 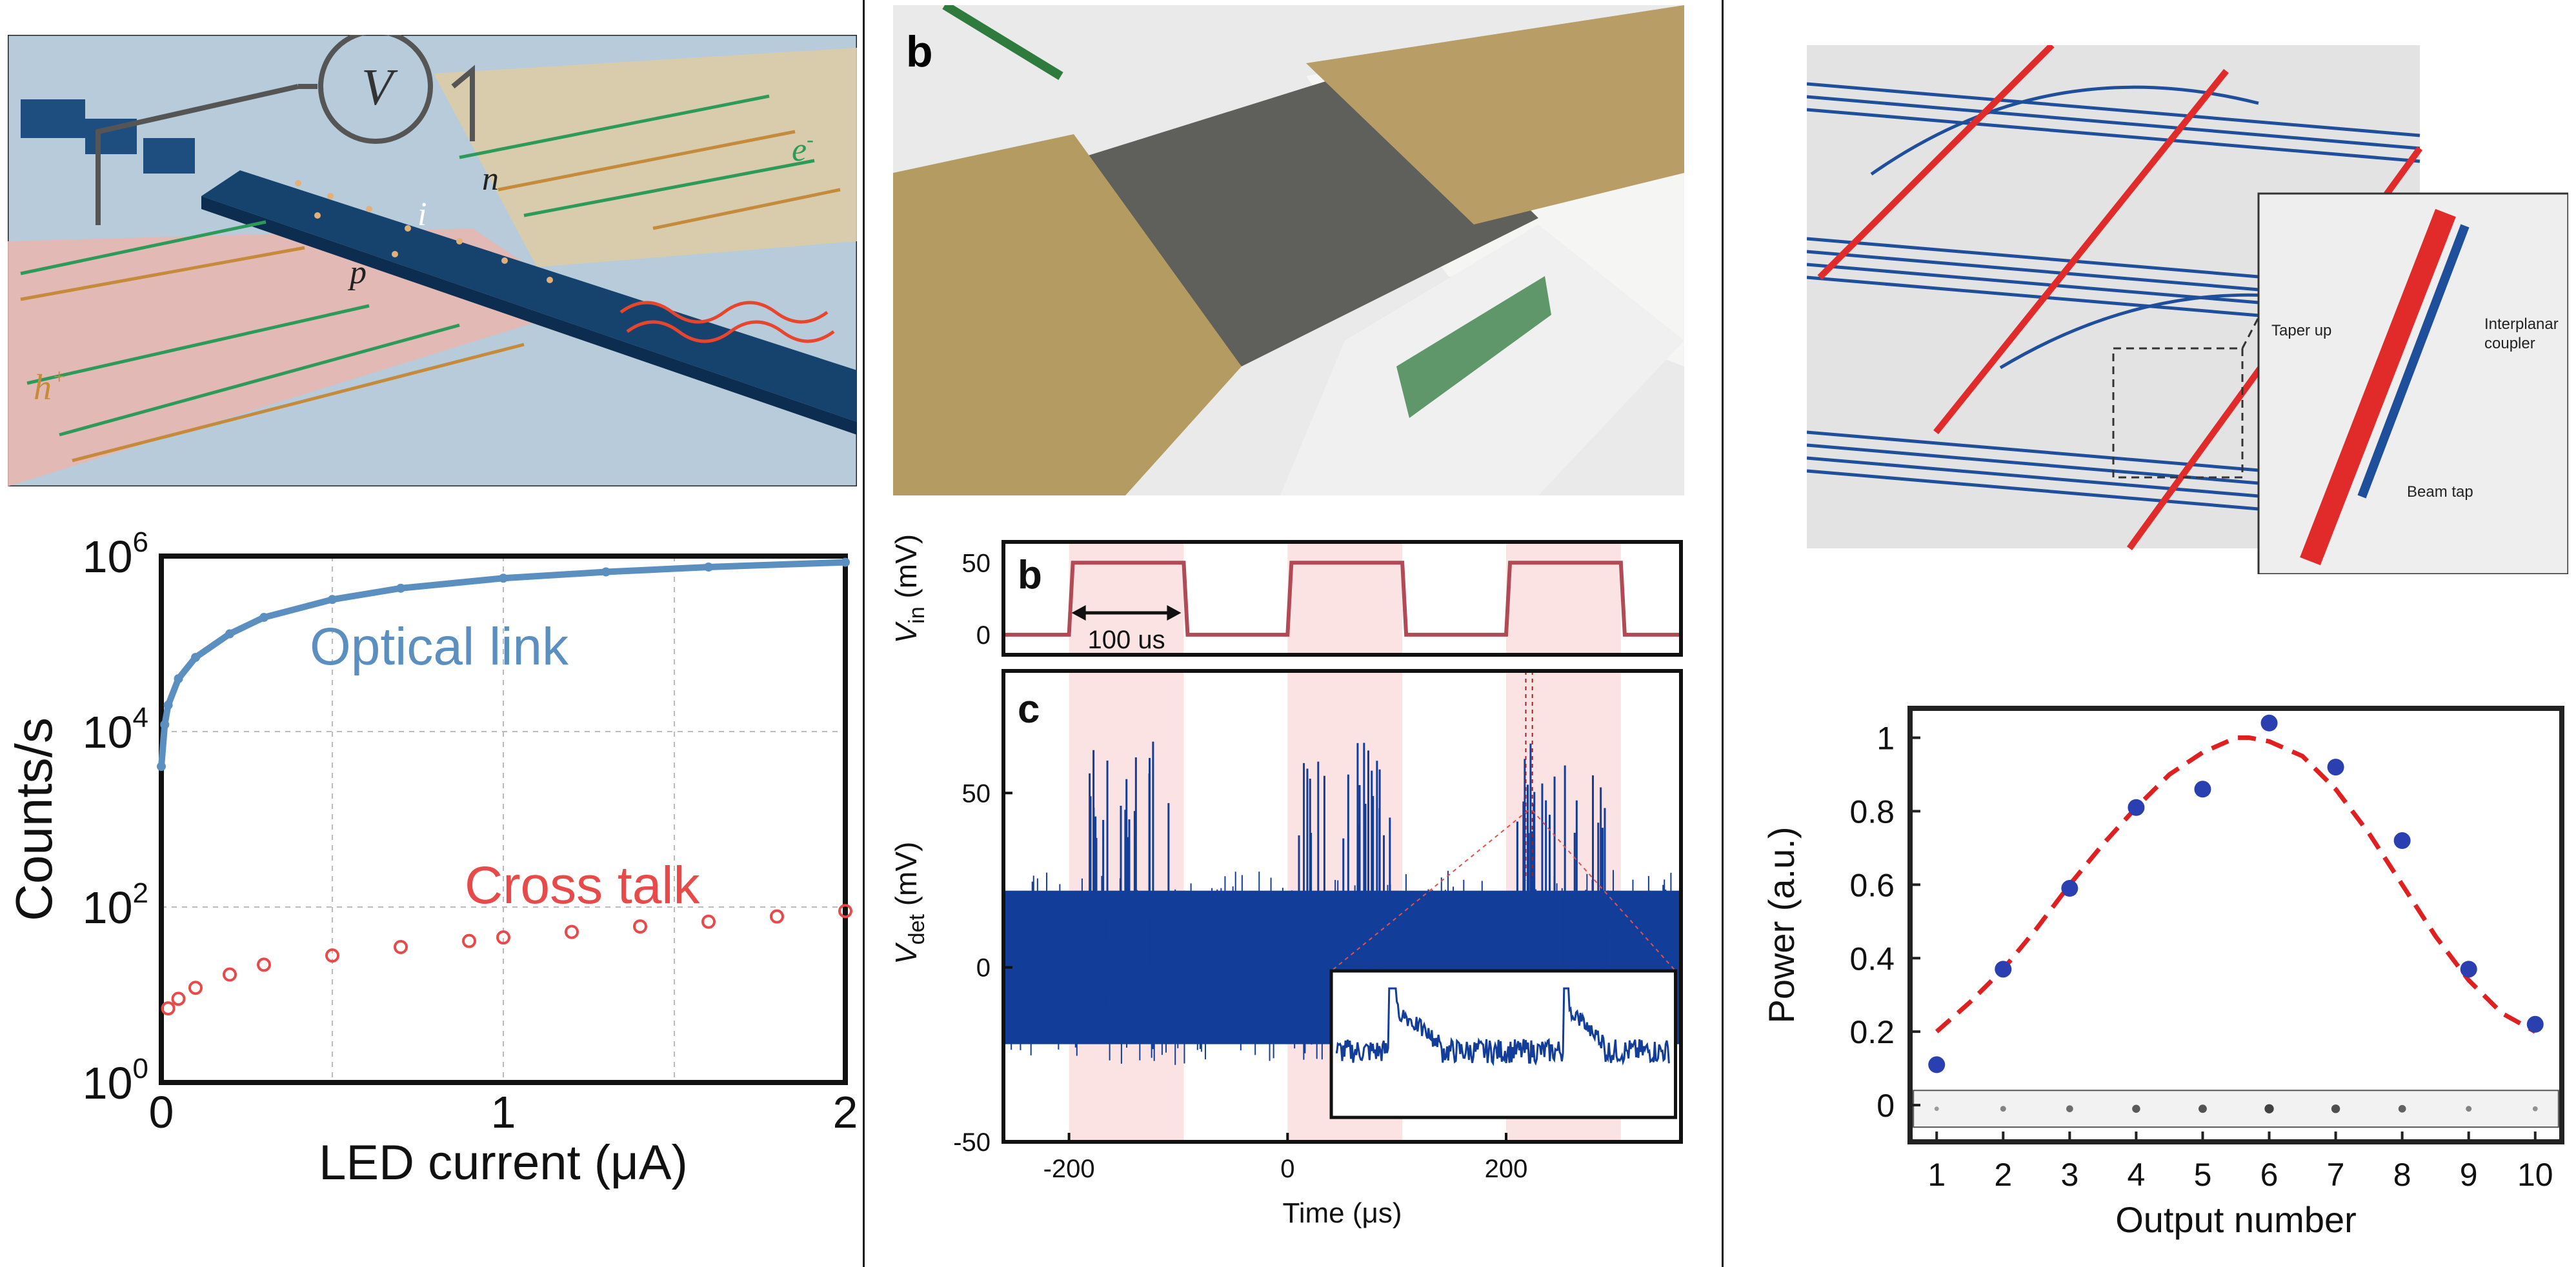 I want to click on x-tick-label: 5, so click(x=2203, y=1175).